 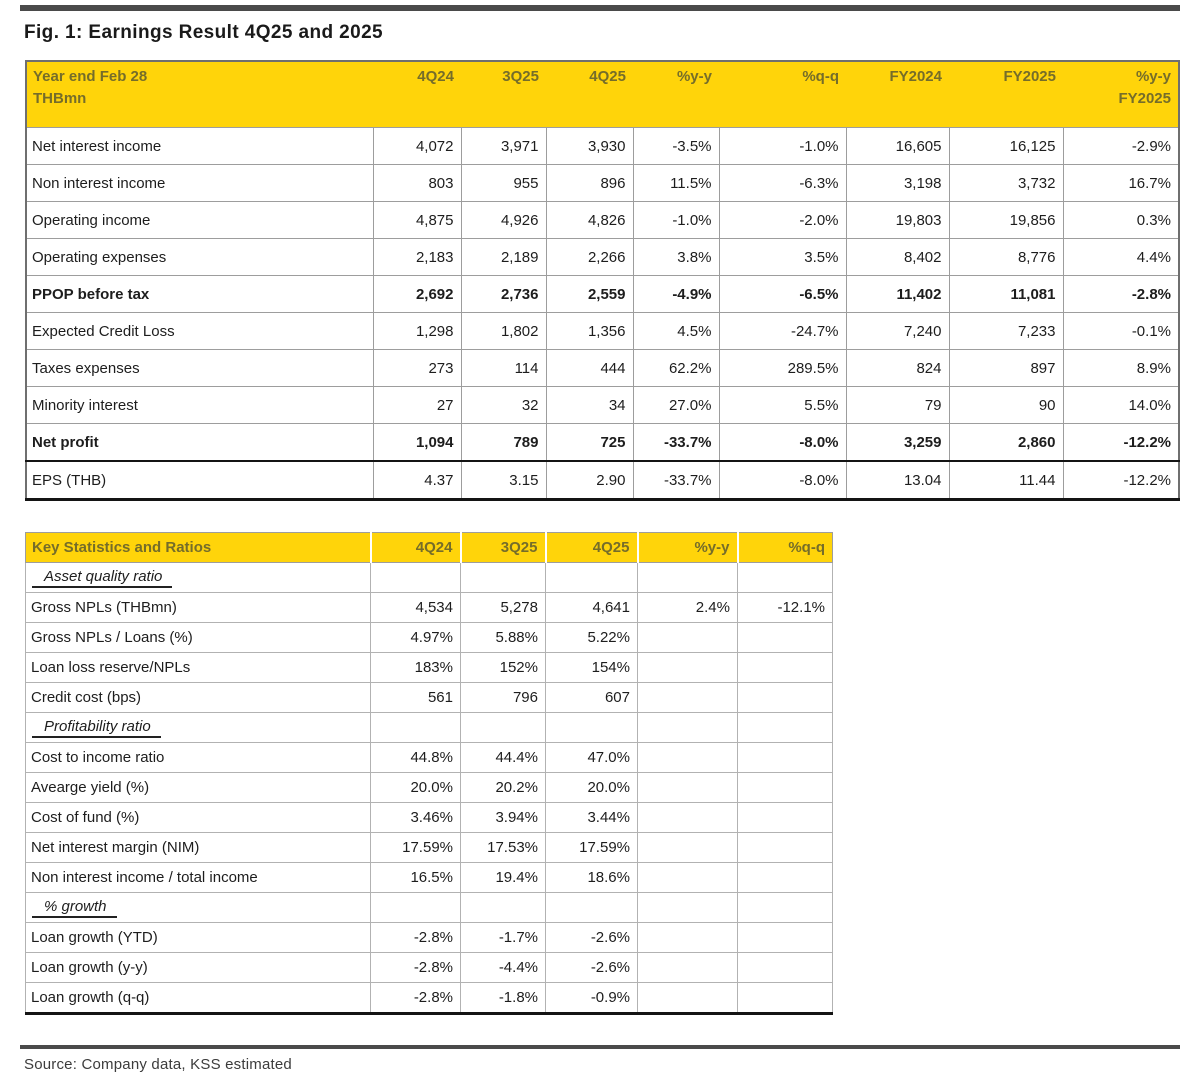 What do you see at coordinates (782, 94) in the screenshot?
I see `column-header-qq: %q-q` at bounding box center [782, 94].